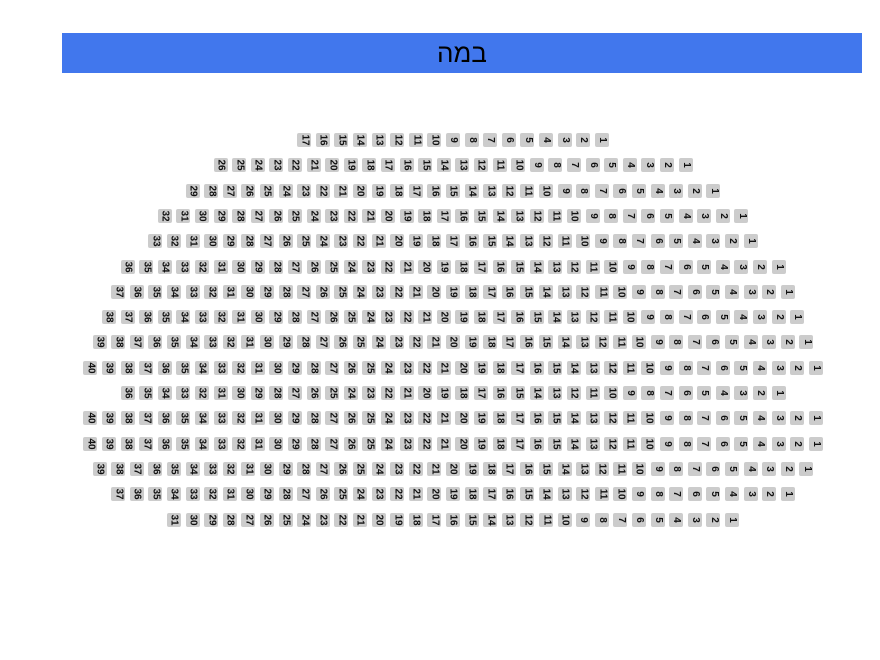 Image resolution: width=880 pixels, height=660 pixels. What do you see at coordinates (620, 342) in the screenshot?
I see `seat-row-9-11: 11` at bounding box center [620, 342].